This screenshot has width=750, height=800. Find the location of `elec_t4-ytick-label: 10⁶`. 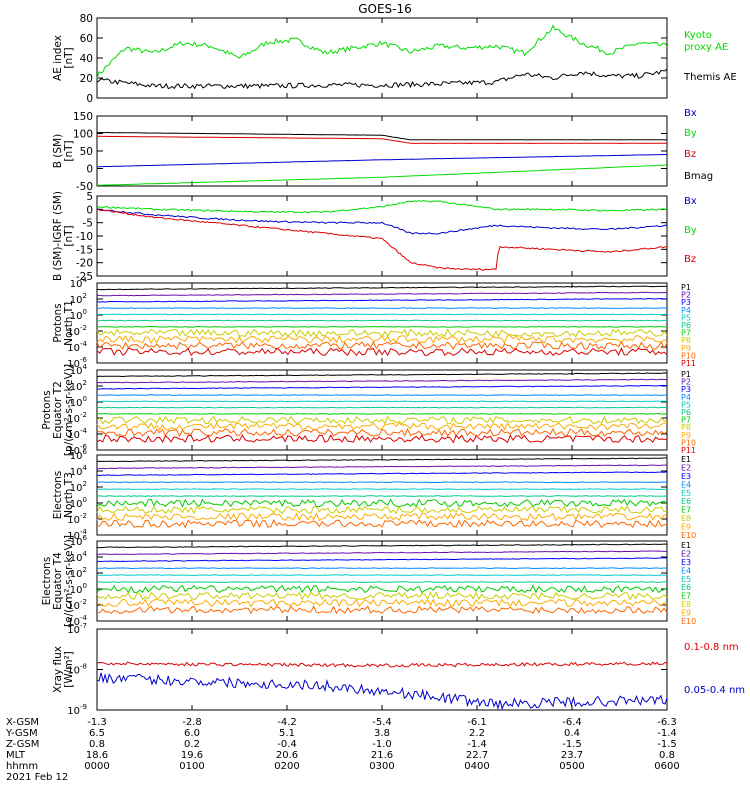

elec_t4-ytick-label: 10⁶ is located at coordinates (79, 541).